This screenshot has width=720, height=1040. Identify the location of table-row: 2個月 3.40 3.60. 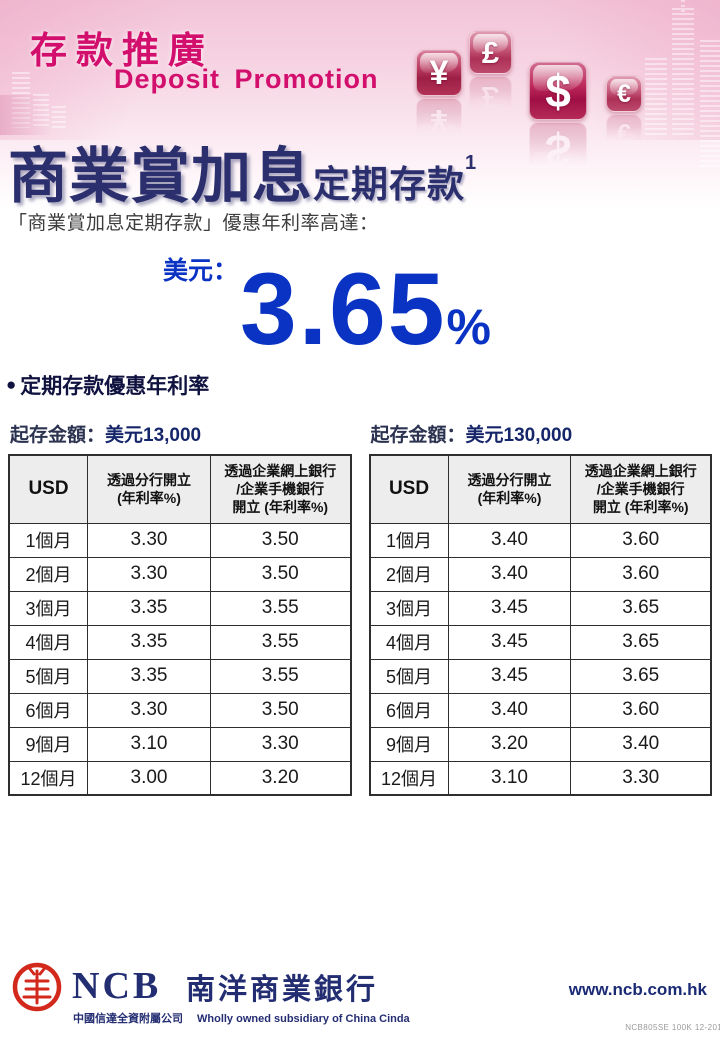
(540, 574).